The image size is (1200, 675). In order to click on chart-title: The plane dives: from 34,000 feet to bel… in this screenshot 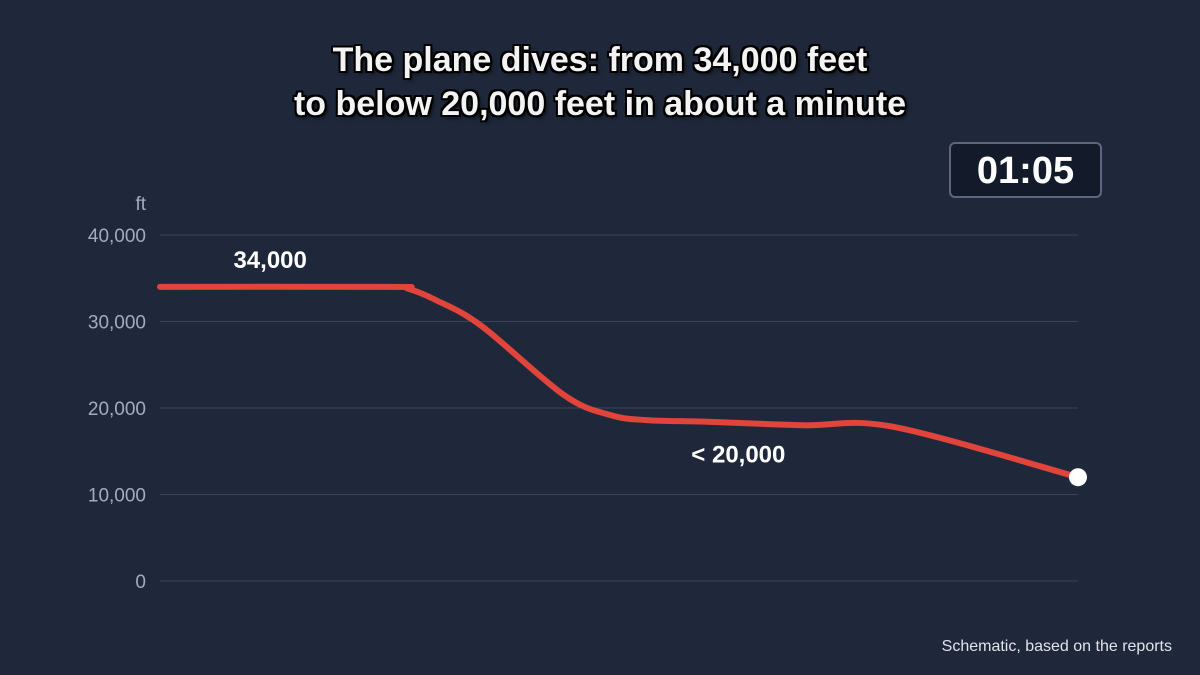, I will do `click(600, 82)`.